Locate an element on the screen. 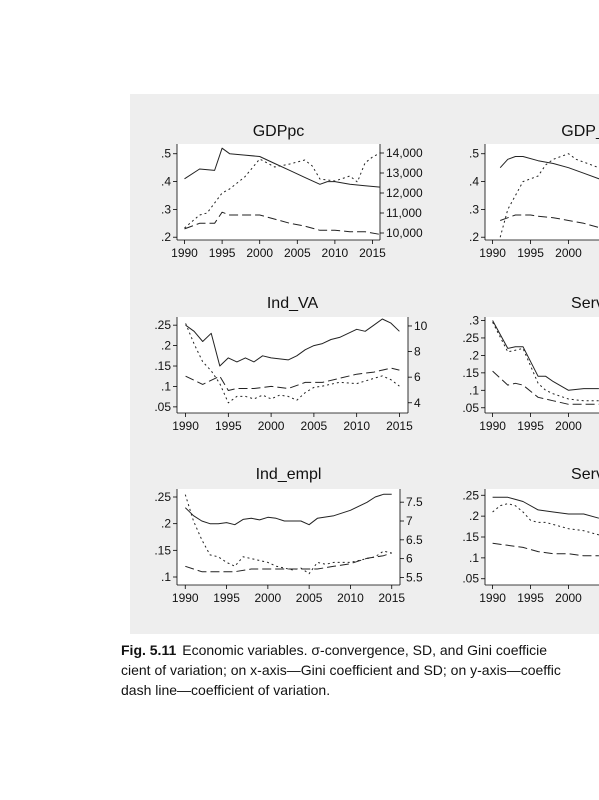 The height and width of the screenshot is (800, 599). y-tick-label-right: 10 is located at coordinates (421, 326).